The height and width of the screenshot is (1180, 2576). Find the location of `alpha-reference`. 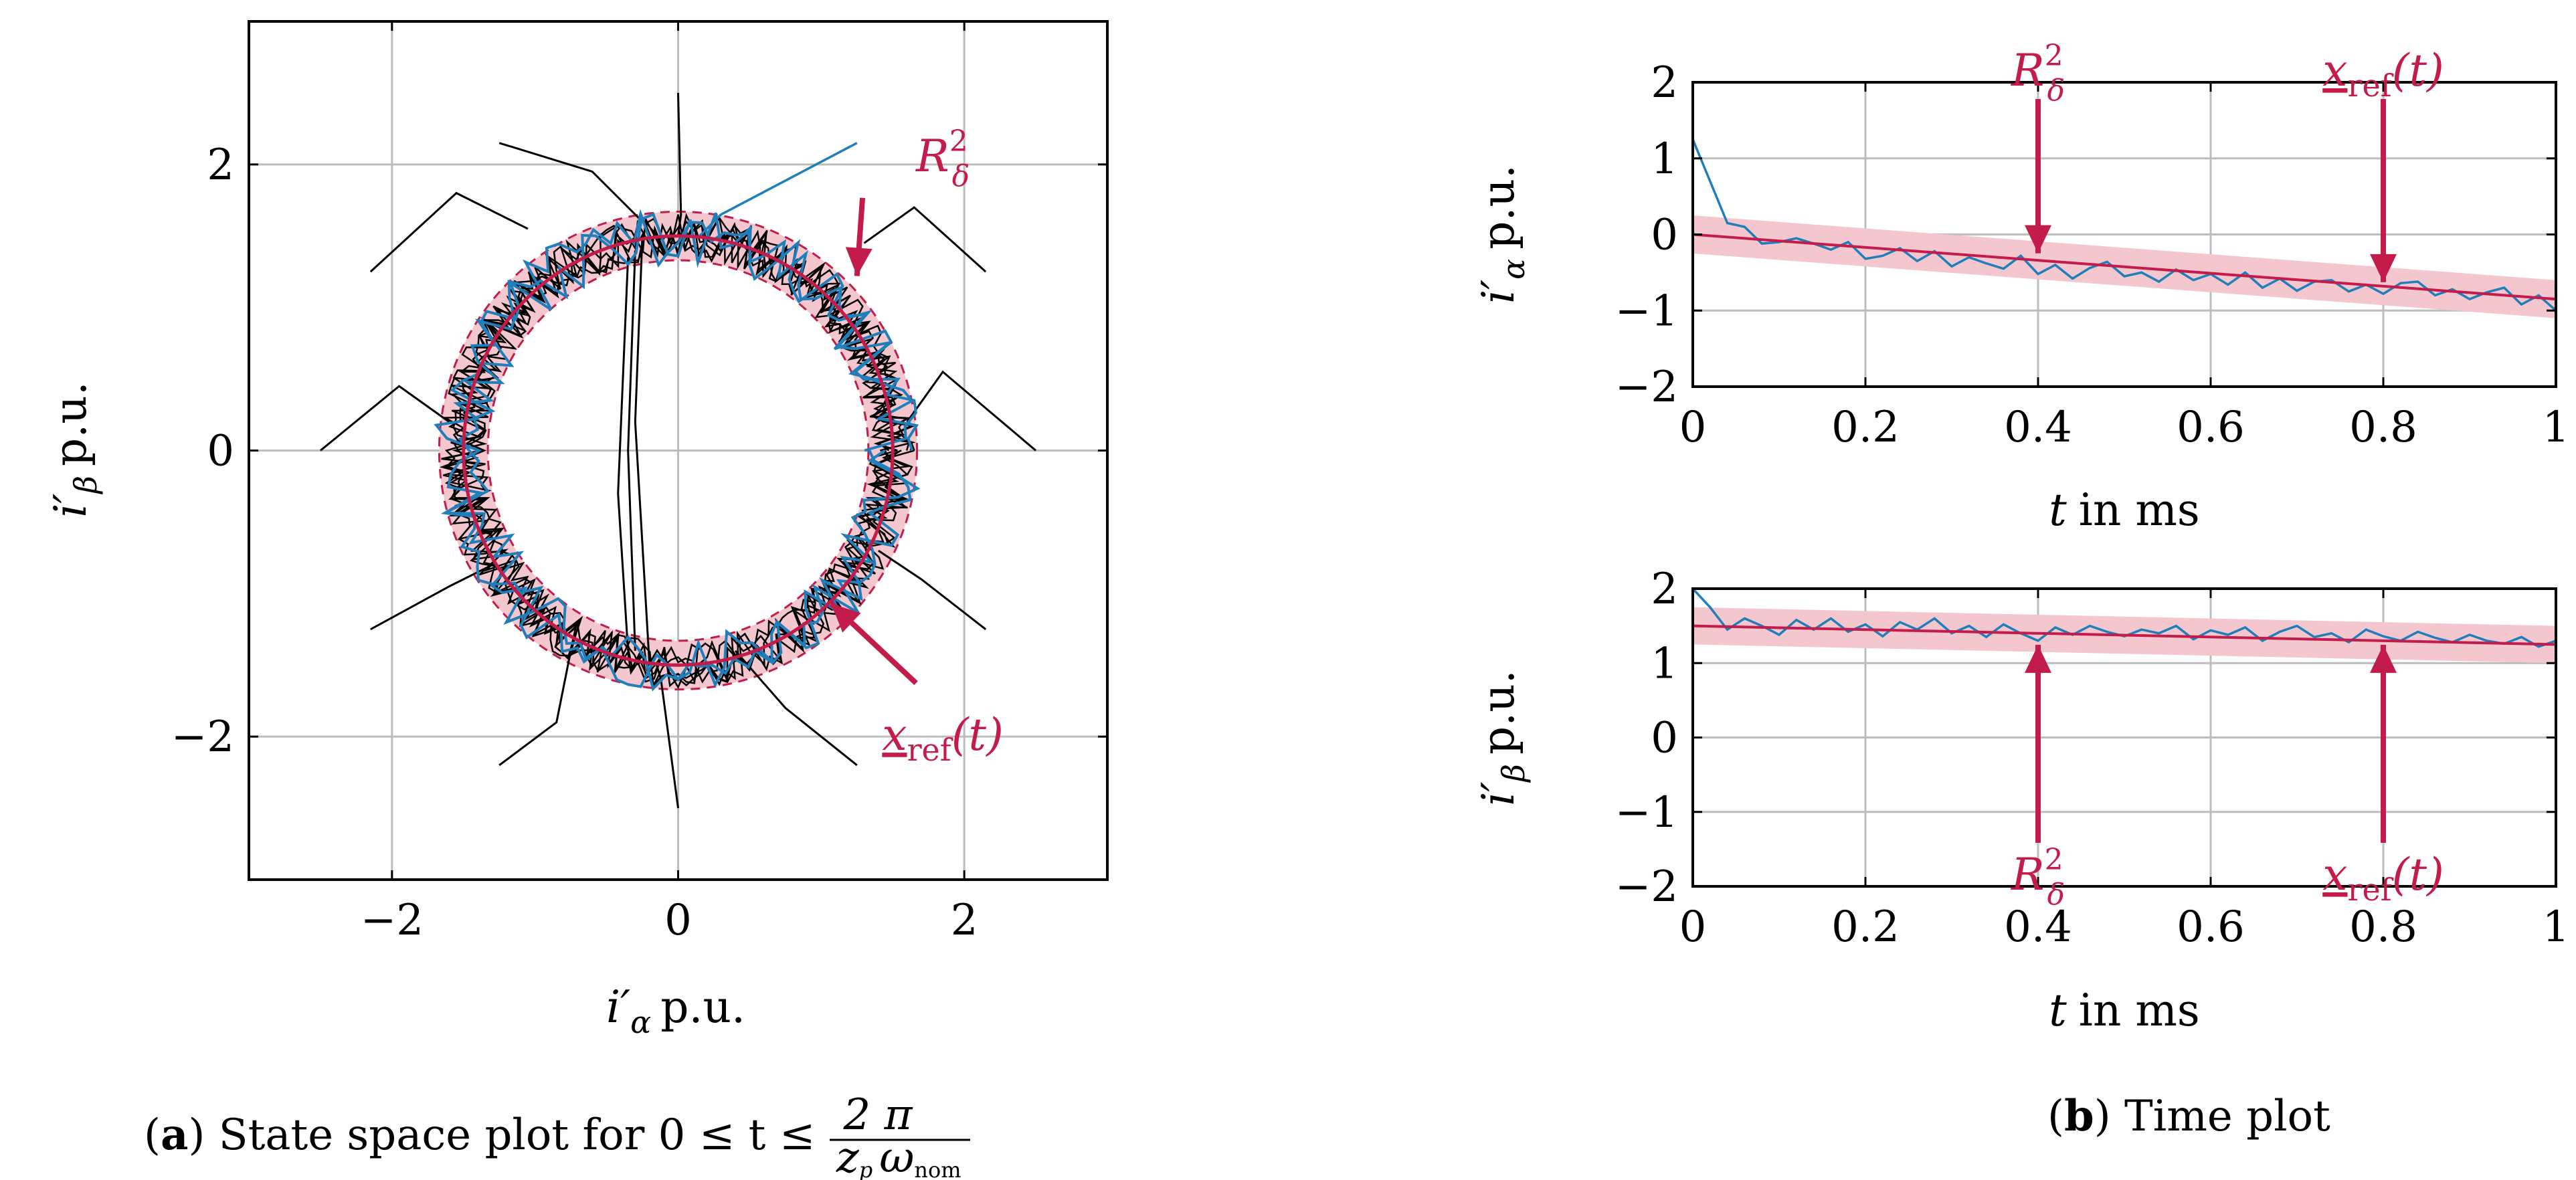

alpha-reference is located at coordinates (2124, 267).